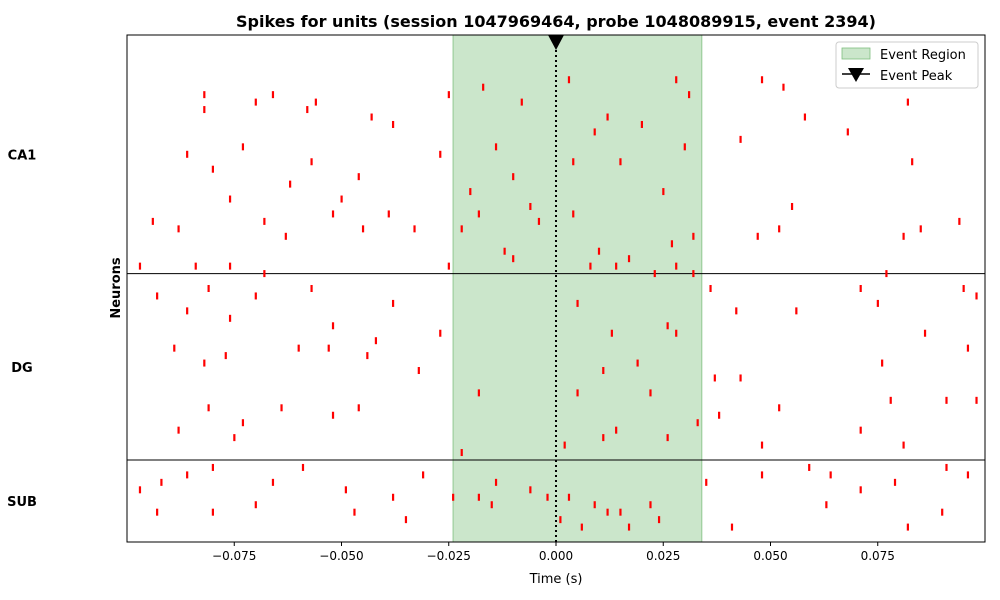 This screenshot has width=1000, height=600. Describe the element at coordinates (449, 556) in the screenshot. I see `x-tick-label: −0.025` at that location.